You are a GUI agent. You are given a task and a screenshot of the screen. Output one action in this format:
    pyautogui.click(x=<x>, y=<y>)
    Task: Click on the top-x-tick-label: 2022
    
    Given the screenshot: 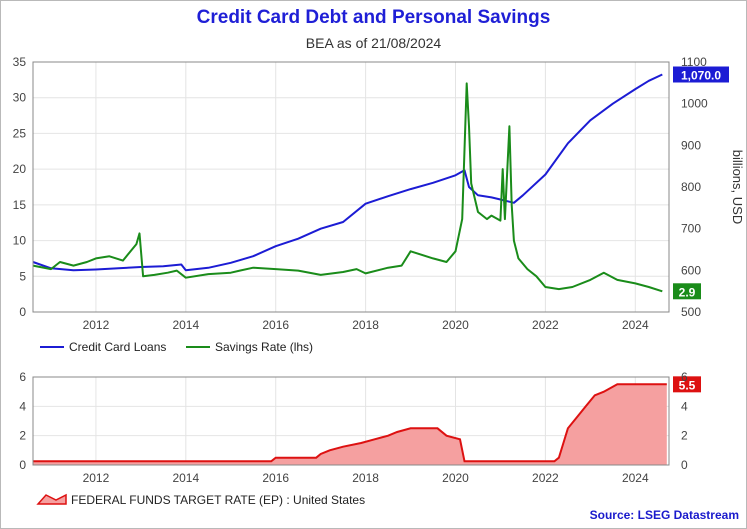 What is the action you would take?
    pyautogui.click(x=545, y=325)
    